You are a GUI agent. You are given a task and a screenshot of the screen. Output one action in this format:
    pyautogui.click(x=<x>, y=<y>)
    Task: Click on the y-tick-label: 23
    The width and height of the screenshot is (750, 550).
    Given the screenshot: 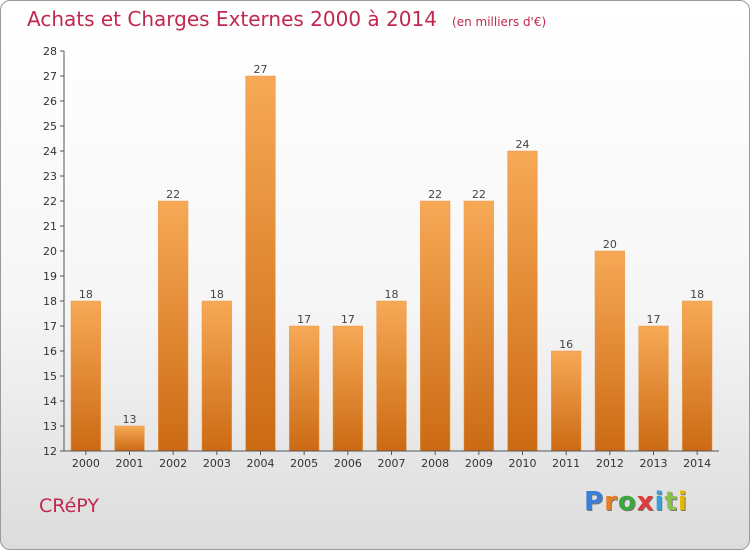 What is the action you would take?
    pyautogui.click(x=50, y=176)
    